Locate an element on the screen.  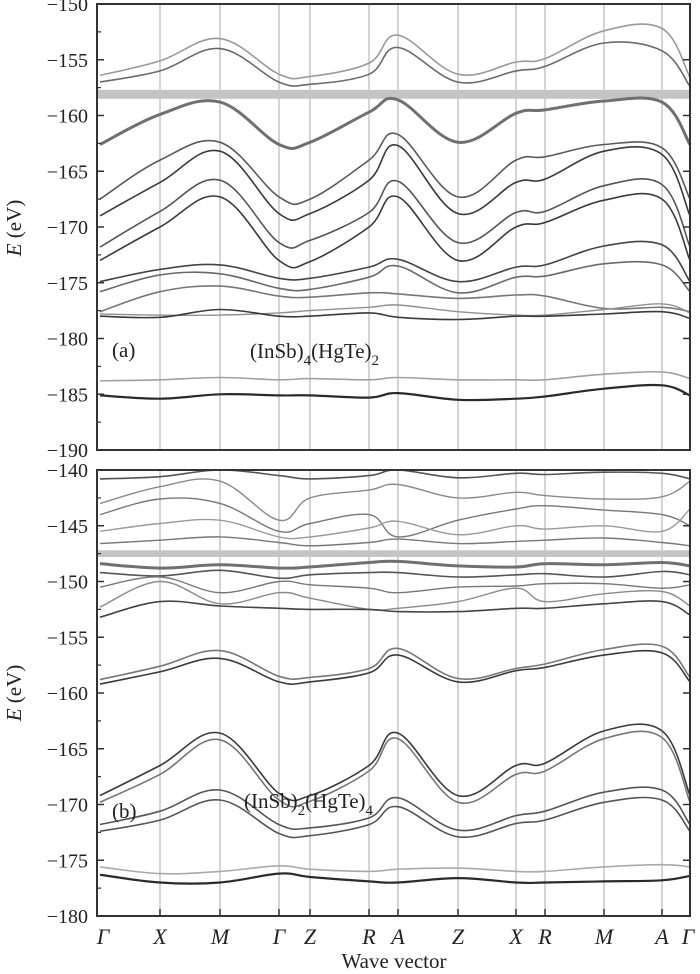
panel-a-fermi-band is located at coordinates (394, 94).